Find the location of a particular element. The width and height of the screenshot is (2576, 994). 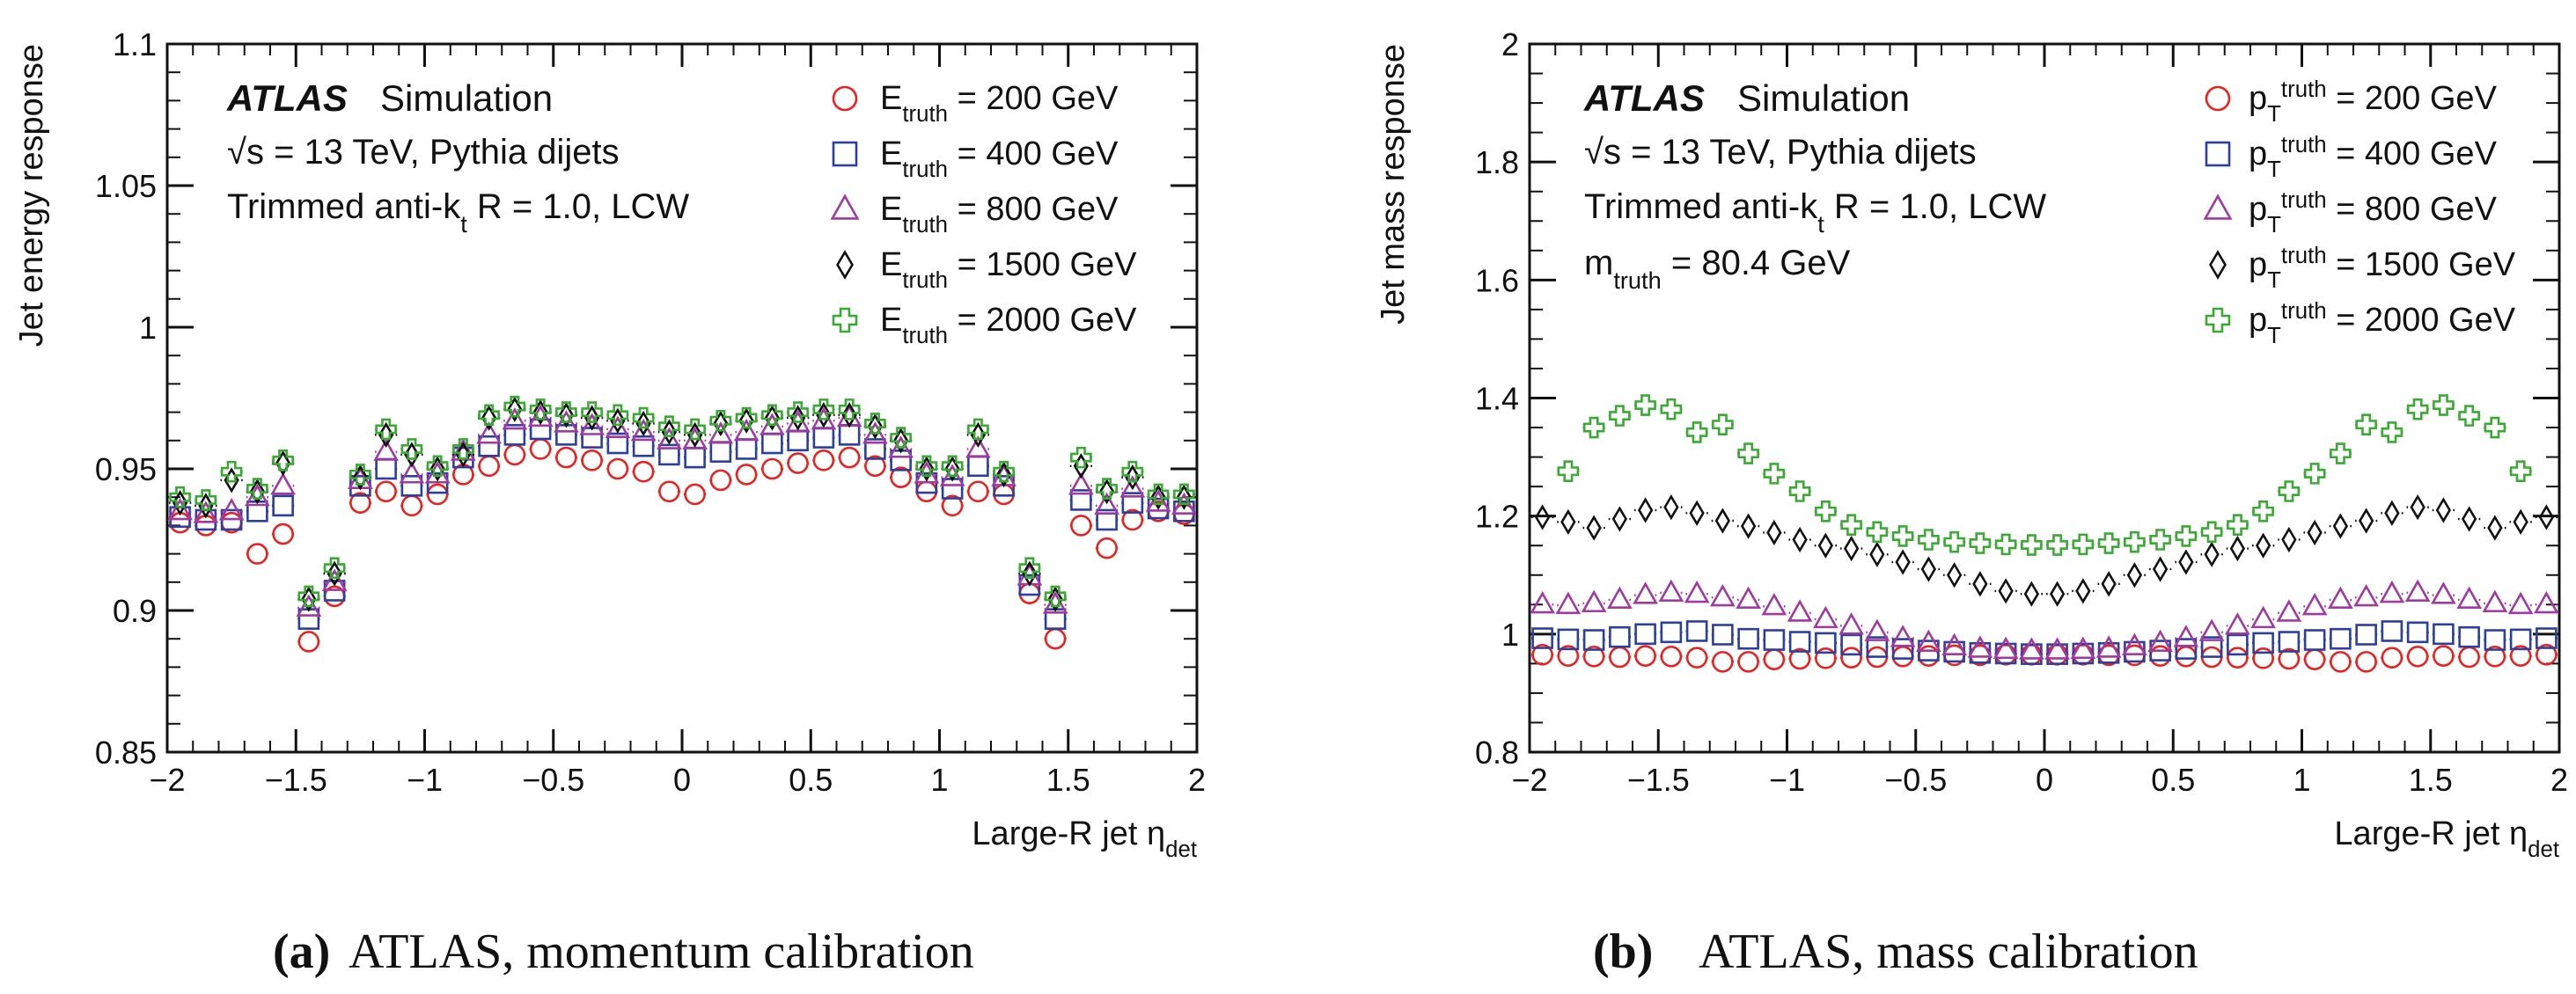

legend-label: Etruth = 1500 GeV is located at coordinates (1008, 269).